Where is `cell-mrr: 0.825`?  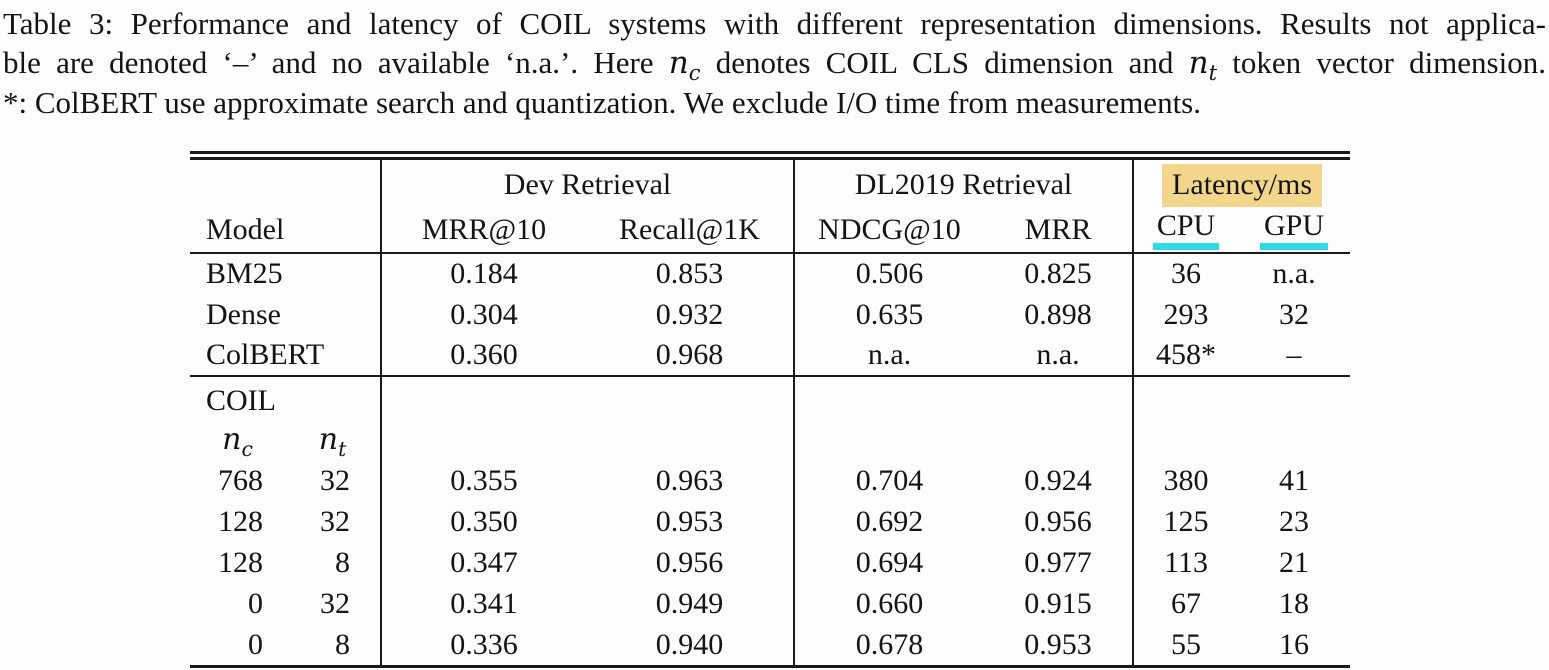 cell-mrr: 0.825 is located at coordinates (1058, 273).